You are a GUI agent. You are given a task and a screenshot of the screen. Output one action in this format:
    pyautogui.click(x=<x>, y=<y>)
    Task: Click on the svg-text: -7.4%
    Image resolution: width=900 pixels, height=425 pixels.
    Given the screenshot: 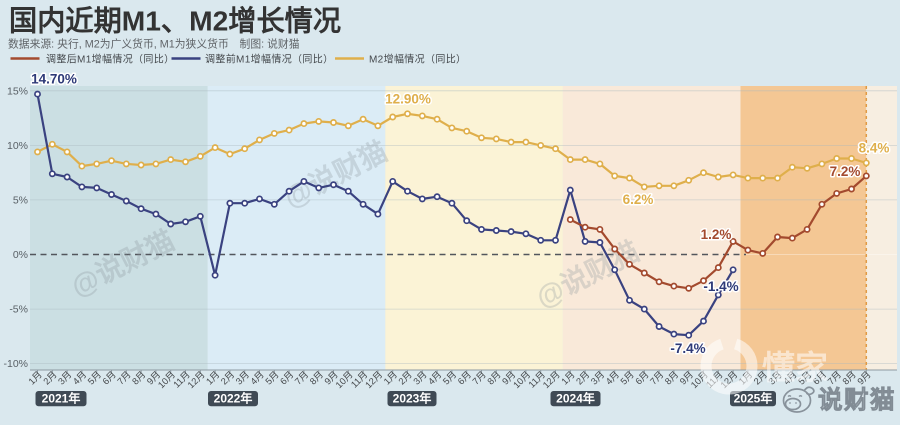 What is the action you would take?
    pyautogui.click(x=687, y=348)
    